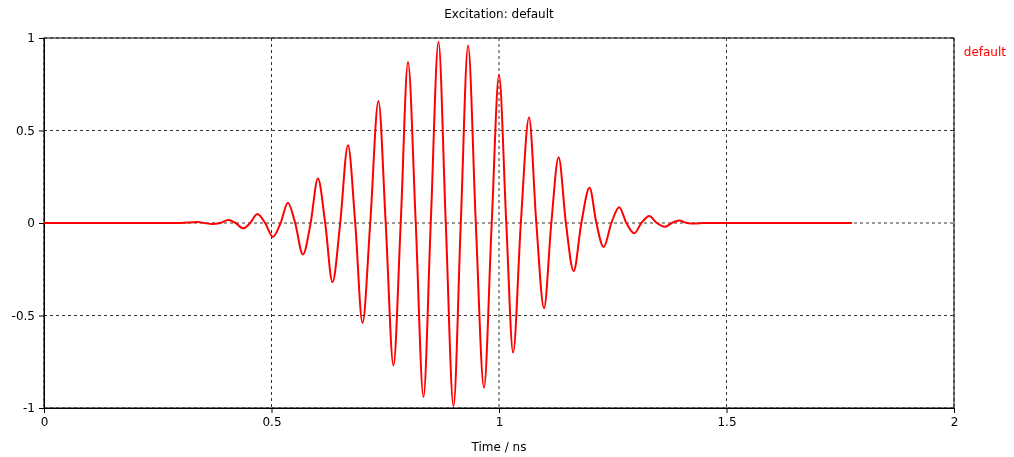 Image resolution: width=1014 pixels, height=457 pixels. I want to click on x-axis-title: Time / ns, so click(498, 447).